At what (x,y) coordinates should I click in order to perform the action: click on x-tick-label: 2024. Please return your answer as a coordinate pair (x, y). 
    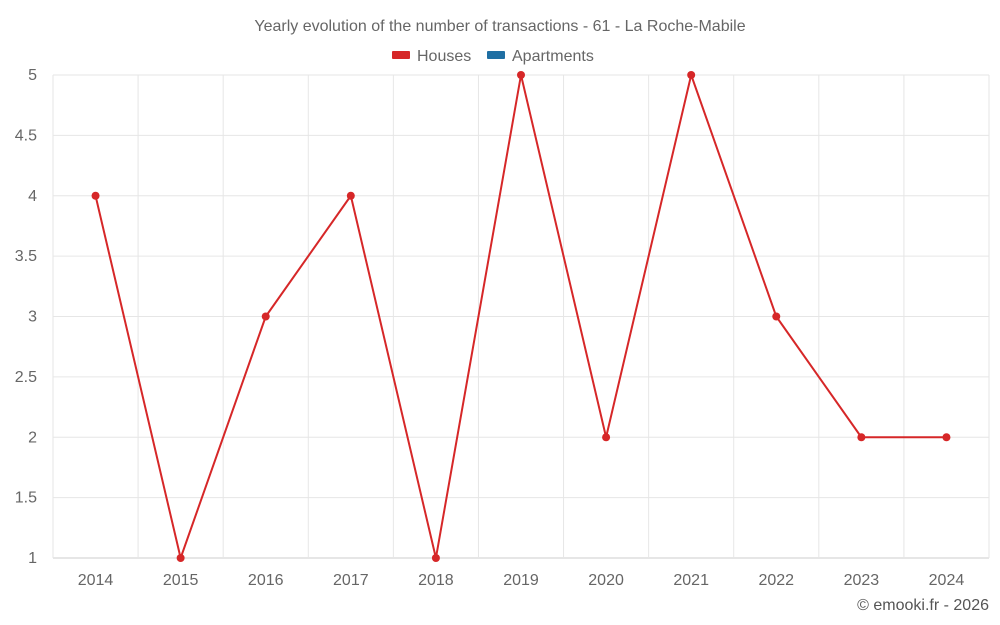
    Looking at the image, I should click on (947, 580).